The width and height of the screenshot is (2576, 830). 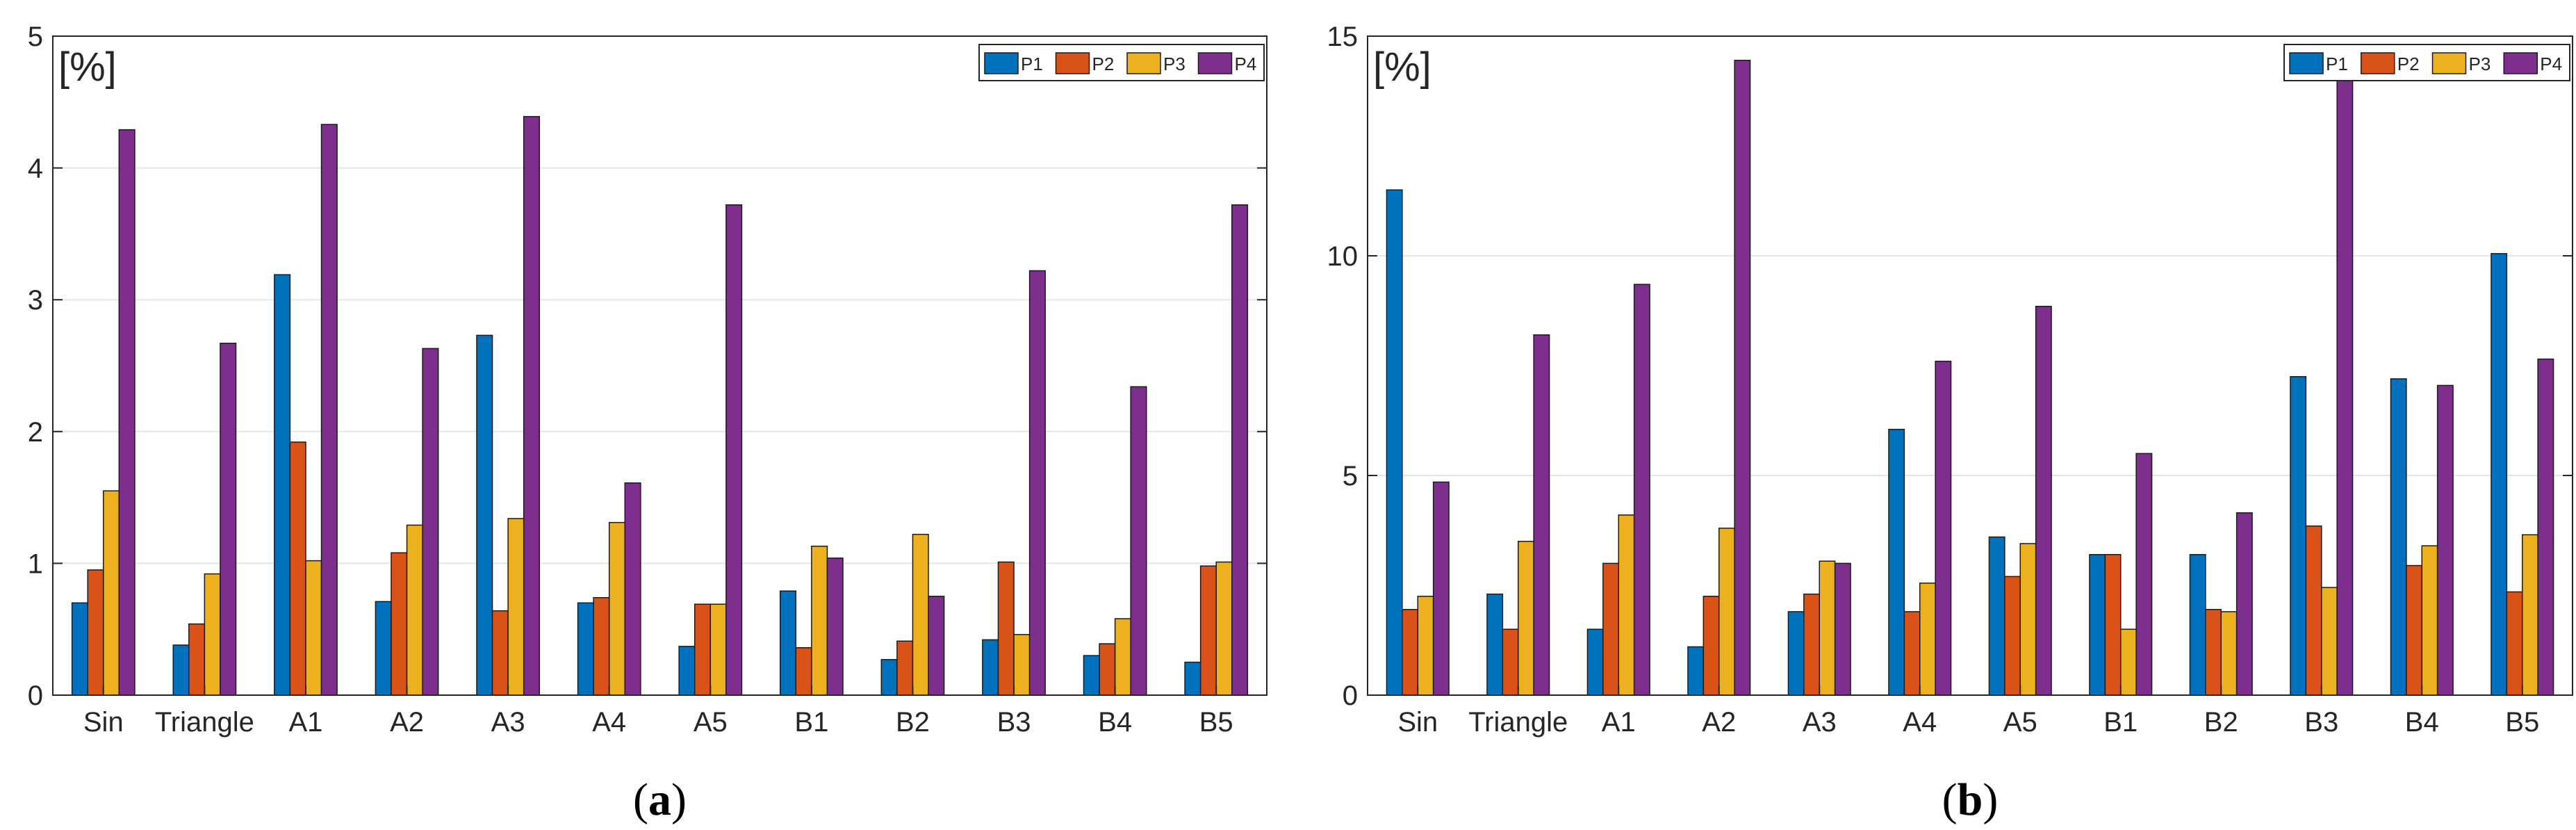 What do you see at coordinates (1174, 64) in the screenshot?
I see `legend-label-p3: P3` at bounding box center [1174, 64].